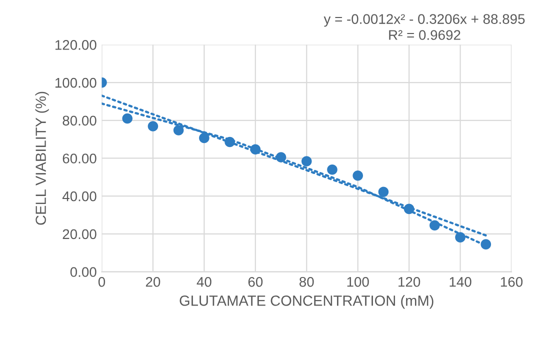 The width and height of the screenshot is (550, 344). What do you see at coordinates (153, 281) in the screenshot?
I see `x-tick-label: 20` at bounding box center [153, 281].